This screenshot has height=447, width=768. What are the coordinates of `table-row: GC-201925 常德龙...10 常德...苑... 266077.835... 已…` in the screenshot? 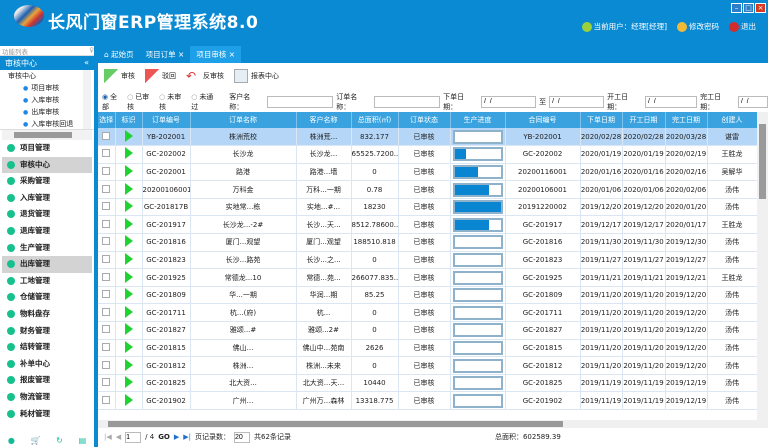 It's located at (427, 277).